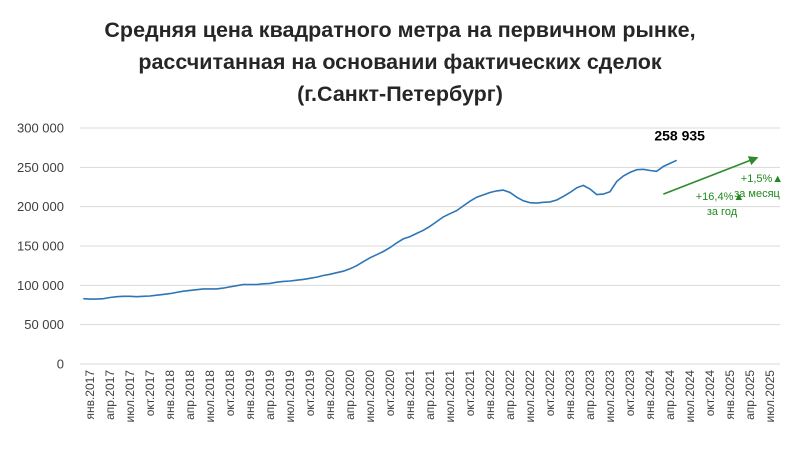 The width and height of the screenshot is (800, 450). I want to click on x-tick-label: апр.2017, so click(110, 395).